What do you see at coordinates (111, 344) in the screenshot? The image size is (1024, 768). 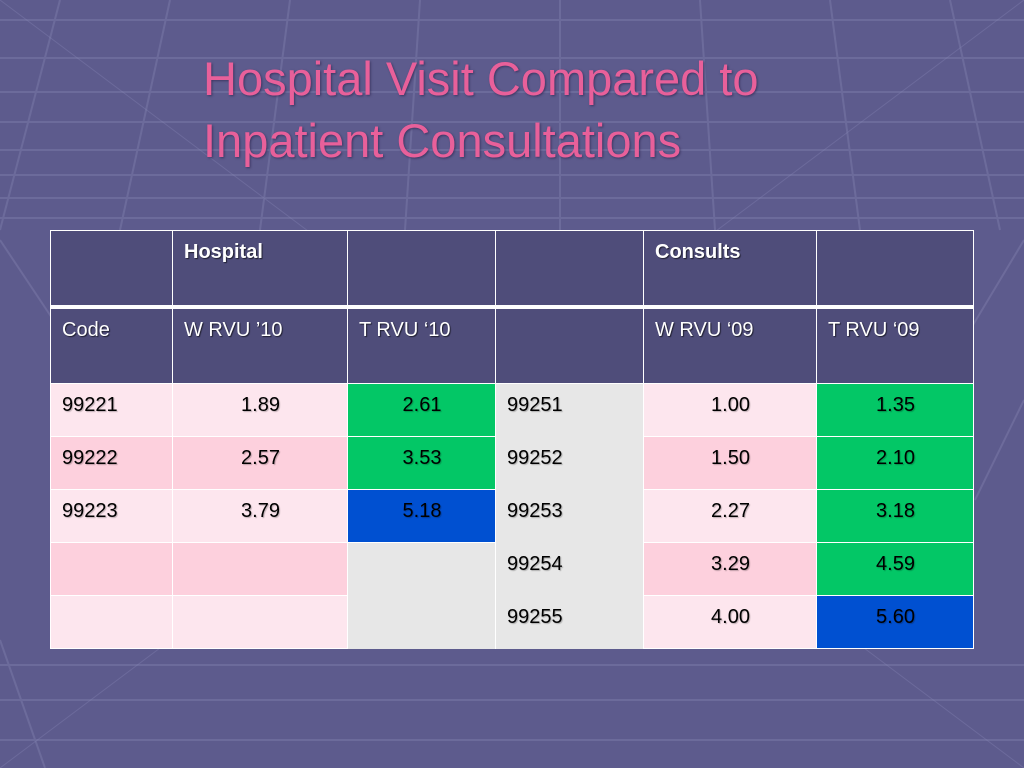 I see `column-header-code: Code` at bounding box center [111, 344].